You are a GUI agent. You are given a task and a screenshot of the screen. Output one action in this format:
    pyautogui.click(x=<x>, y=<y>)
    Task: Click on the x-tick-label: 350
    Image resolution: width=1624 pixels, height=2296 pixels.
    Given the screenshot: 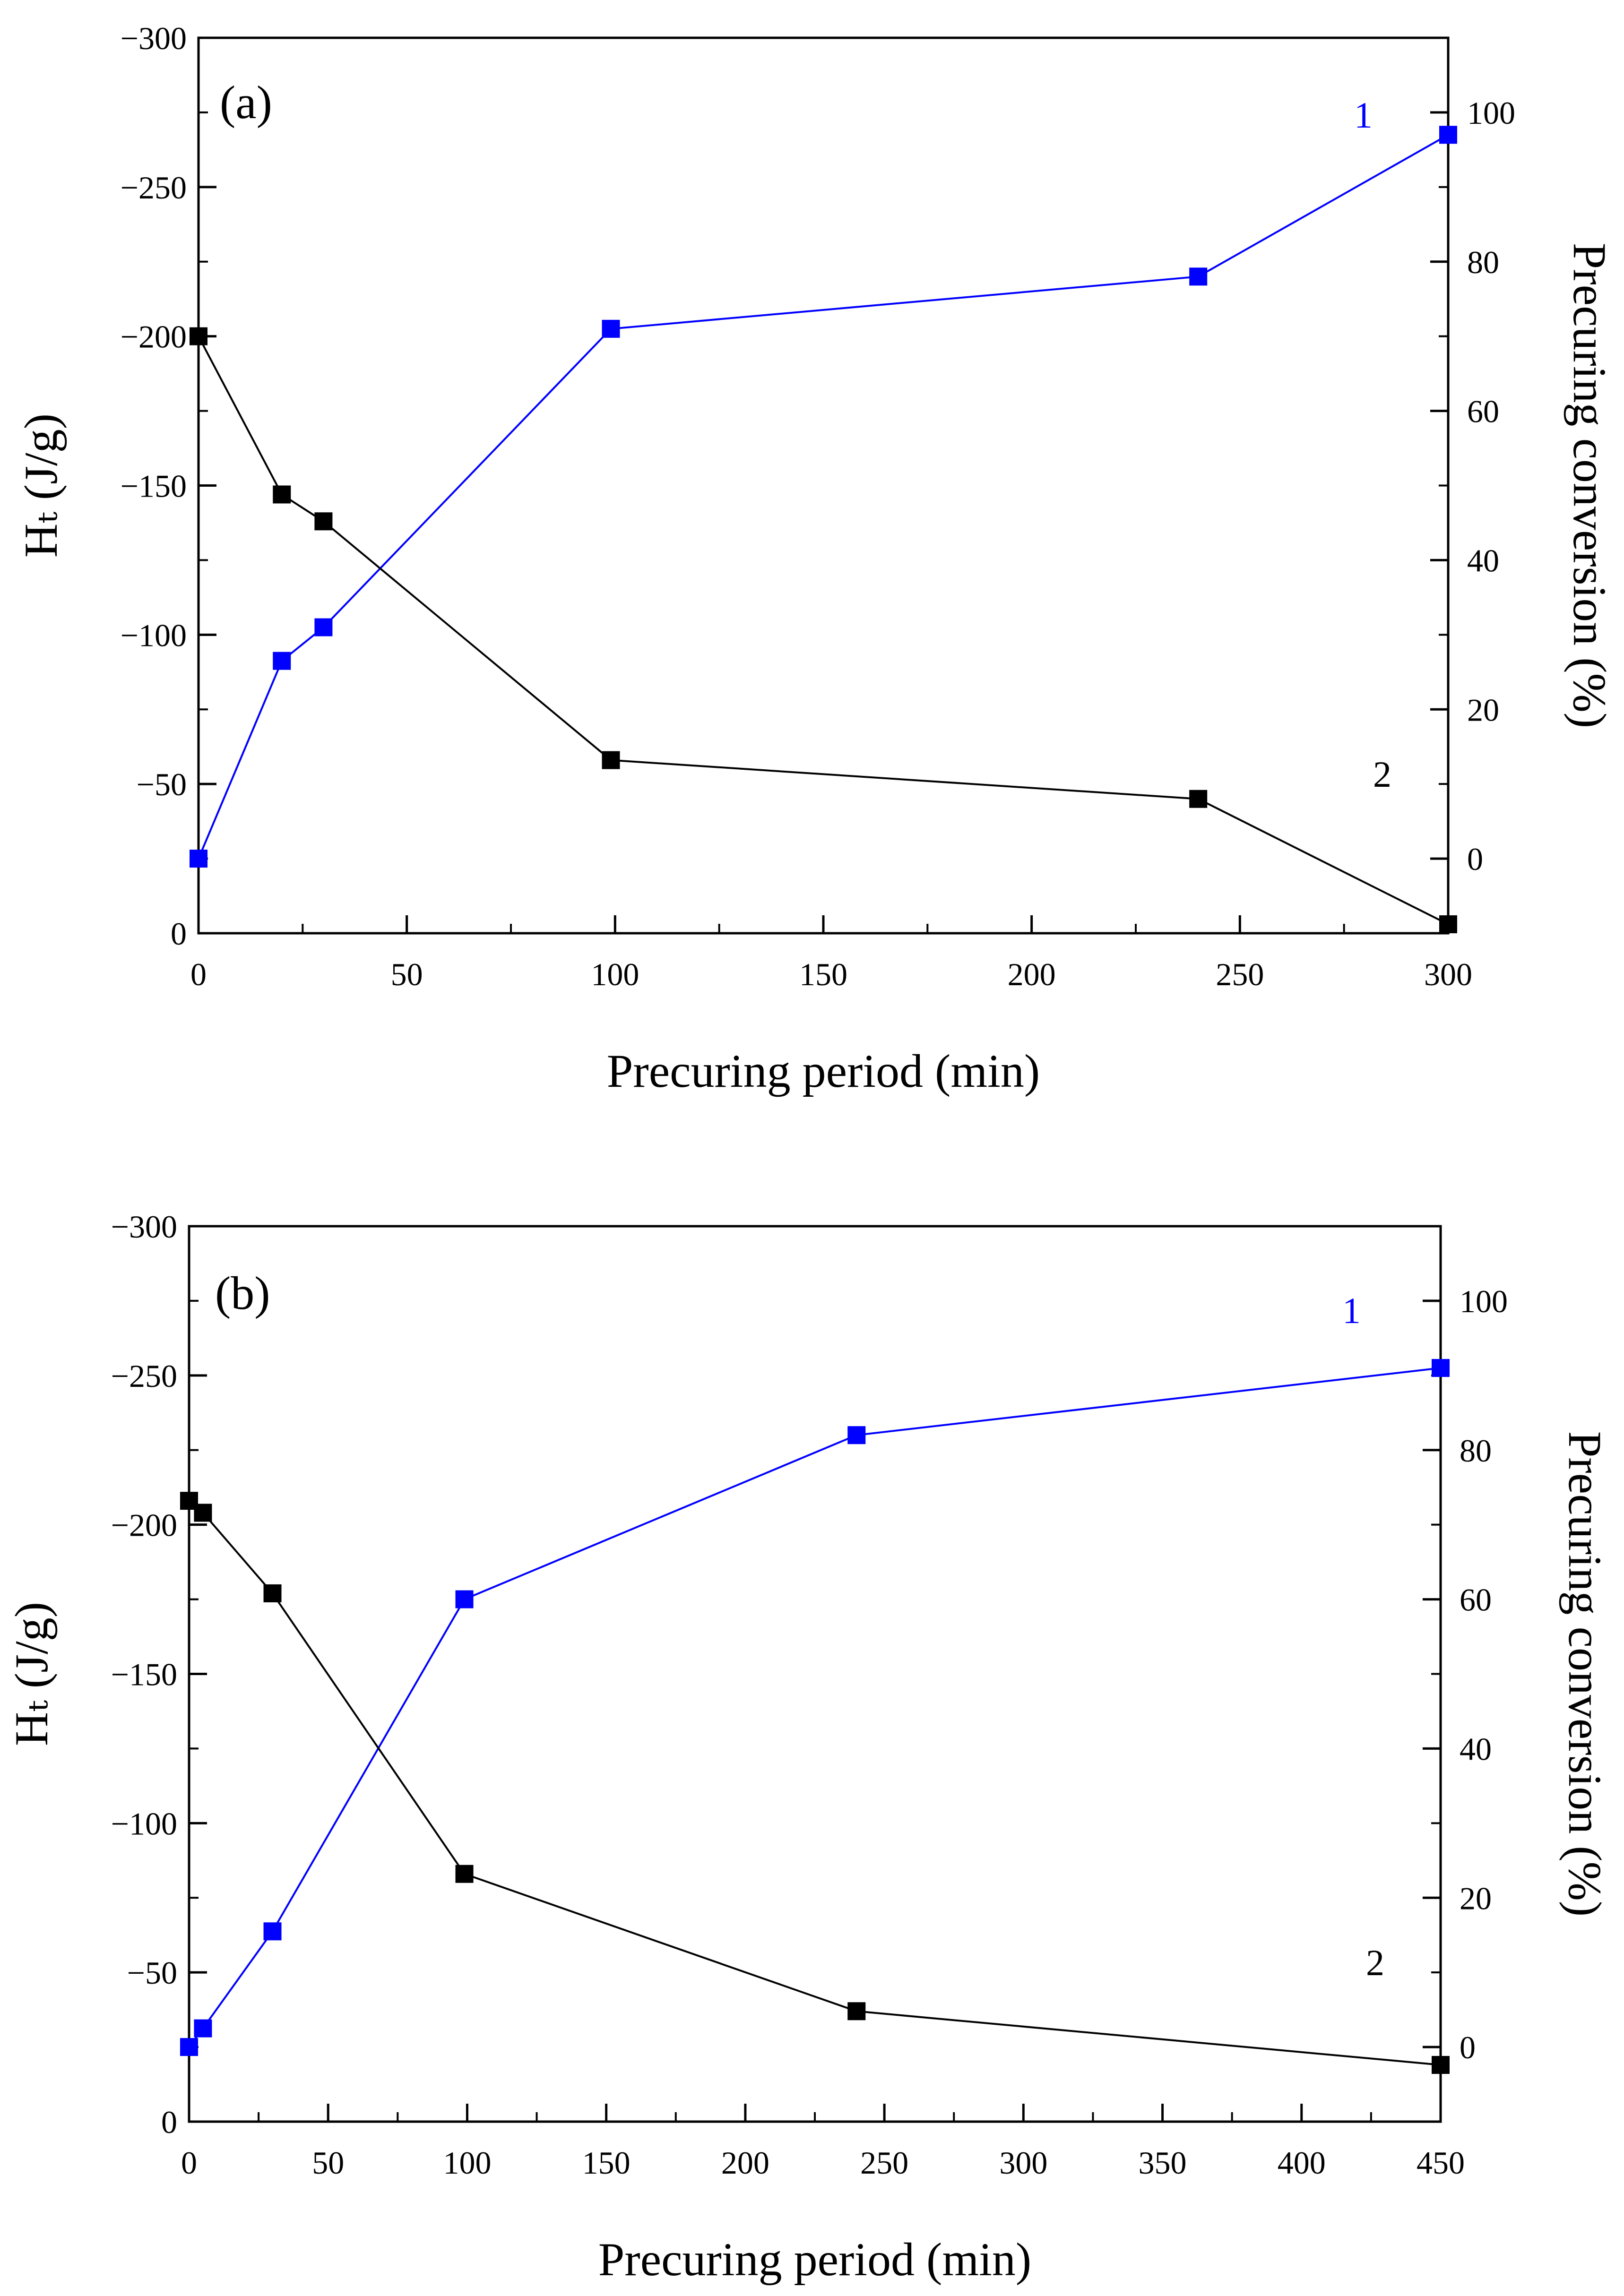 What is the action you would take?
    pyautogui.click(x=1163, y=2163)
    